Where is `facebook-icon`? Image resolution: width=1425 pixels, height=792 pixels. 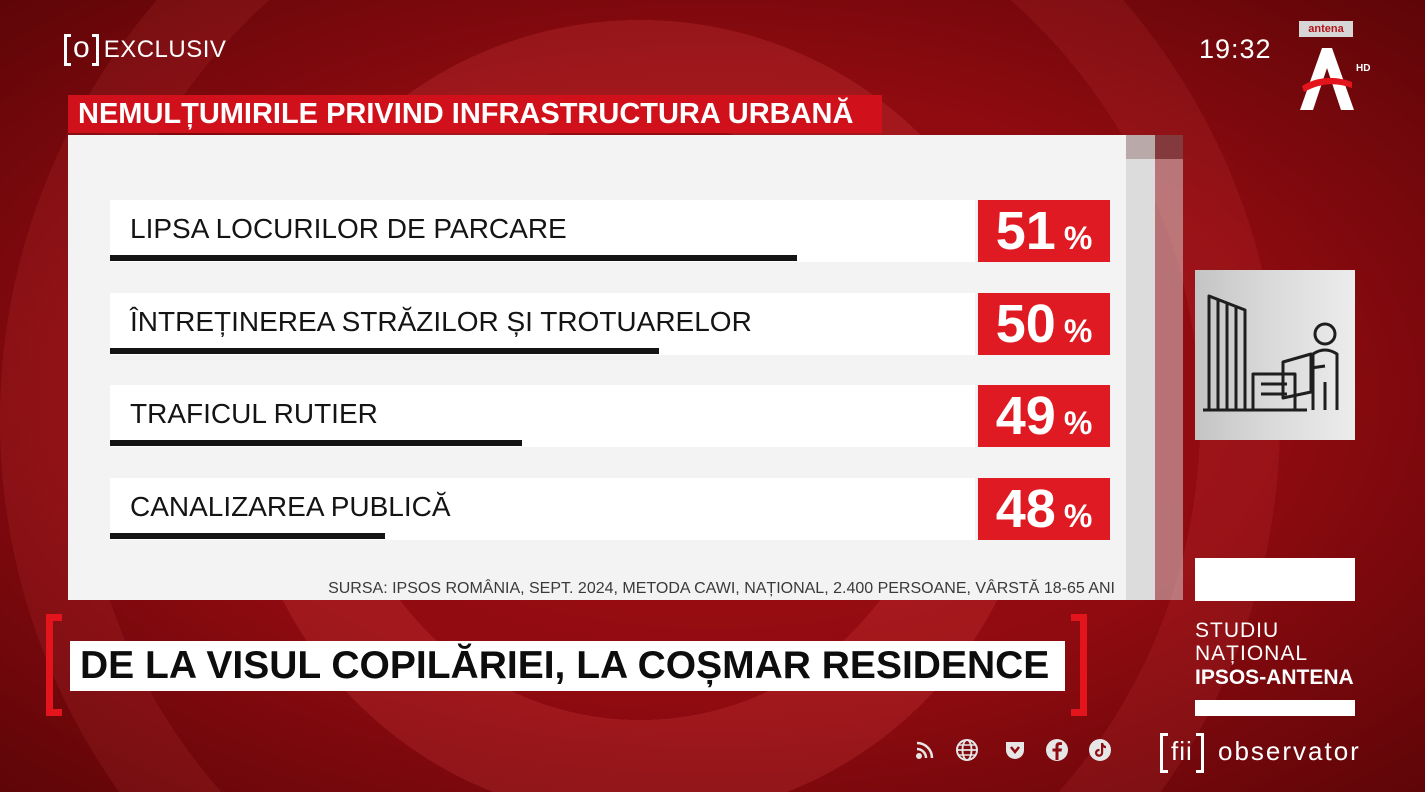 facebook-icon is located at coordinates (1057, 750).